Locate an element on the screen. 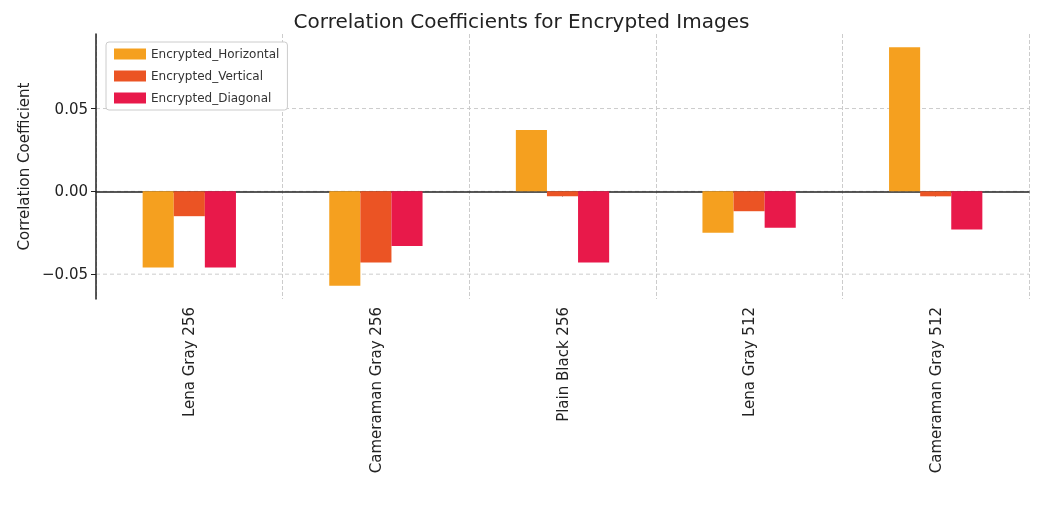  x-tick-label: Cameraman Gray 256 is located at coordinates (375, 390).